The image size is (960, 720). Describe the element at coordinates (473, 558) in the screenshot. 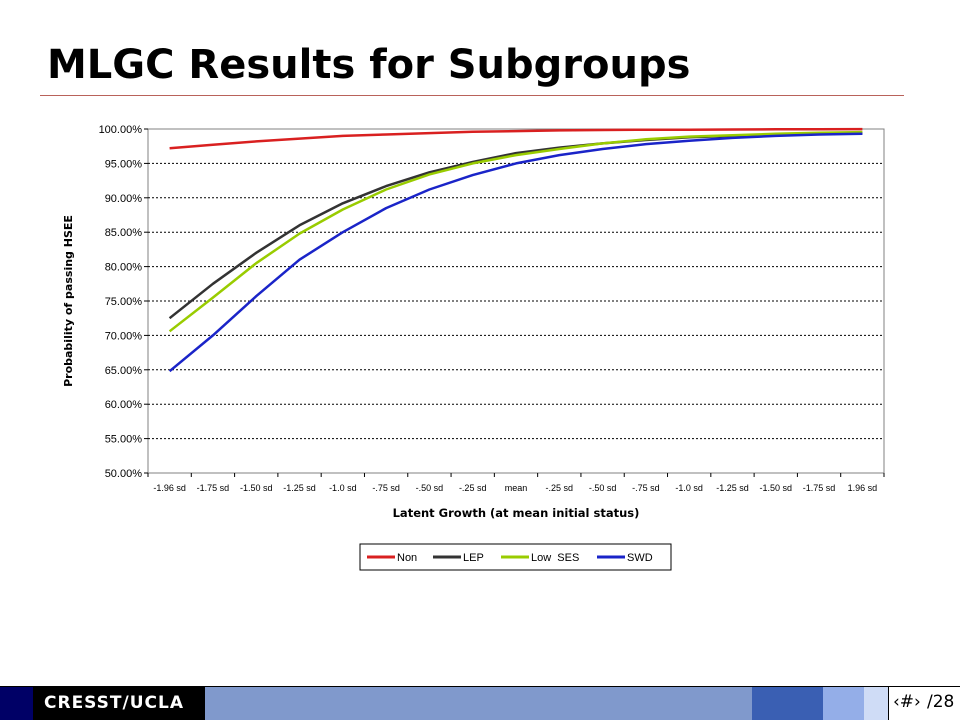

I see `legend-label: LEP` at that location.